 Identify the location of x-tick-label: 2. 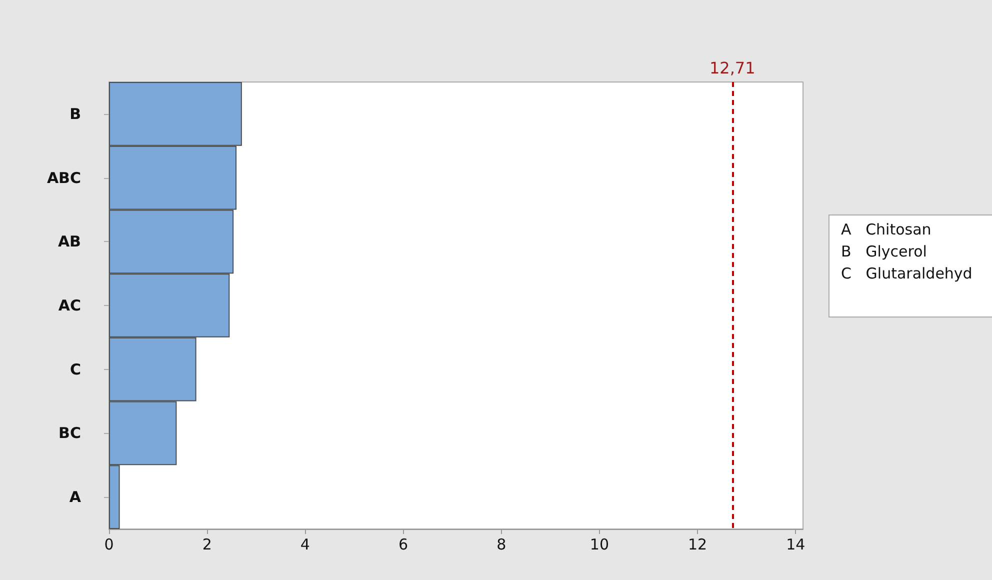
(207, 545).